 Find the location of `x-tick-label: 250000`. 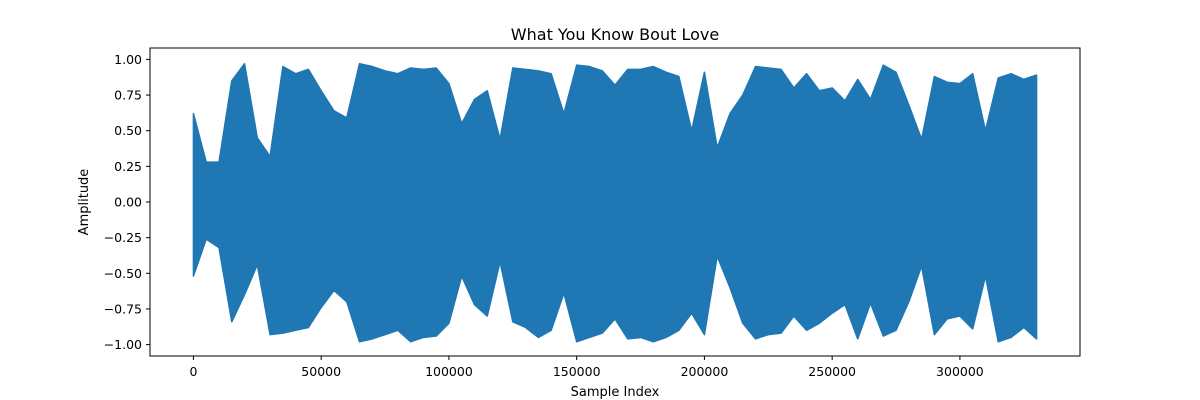

x-tick-label: 250000 is located at coordinates (832, 371).